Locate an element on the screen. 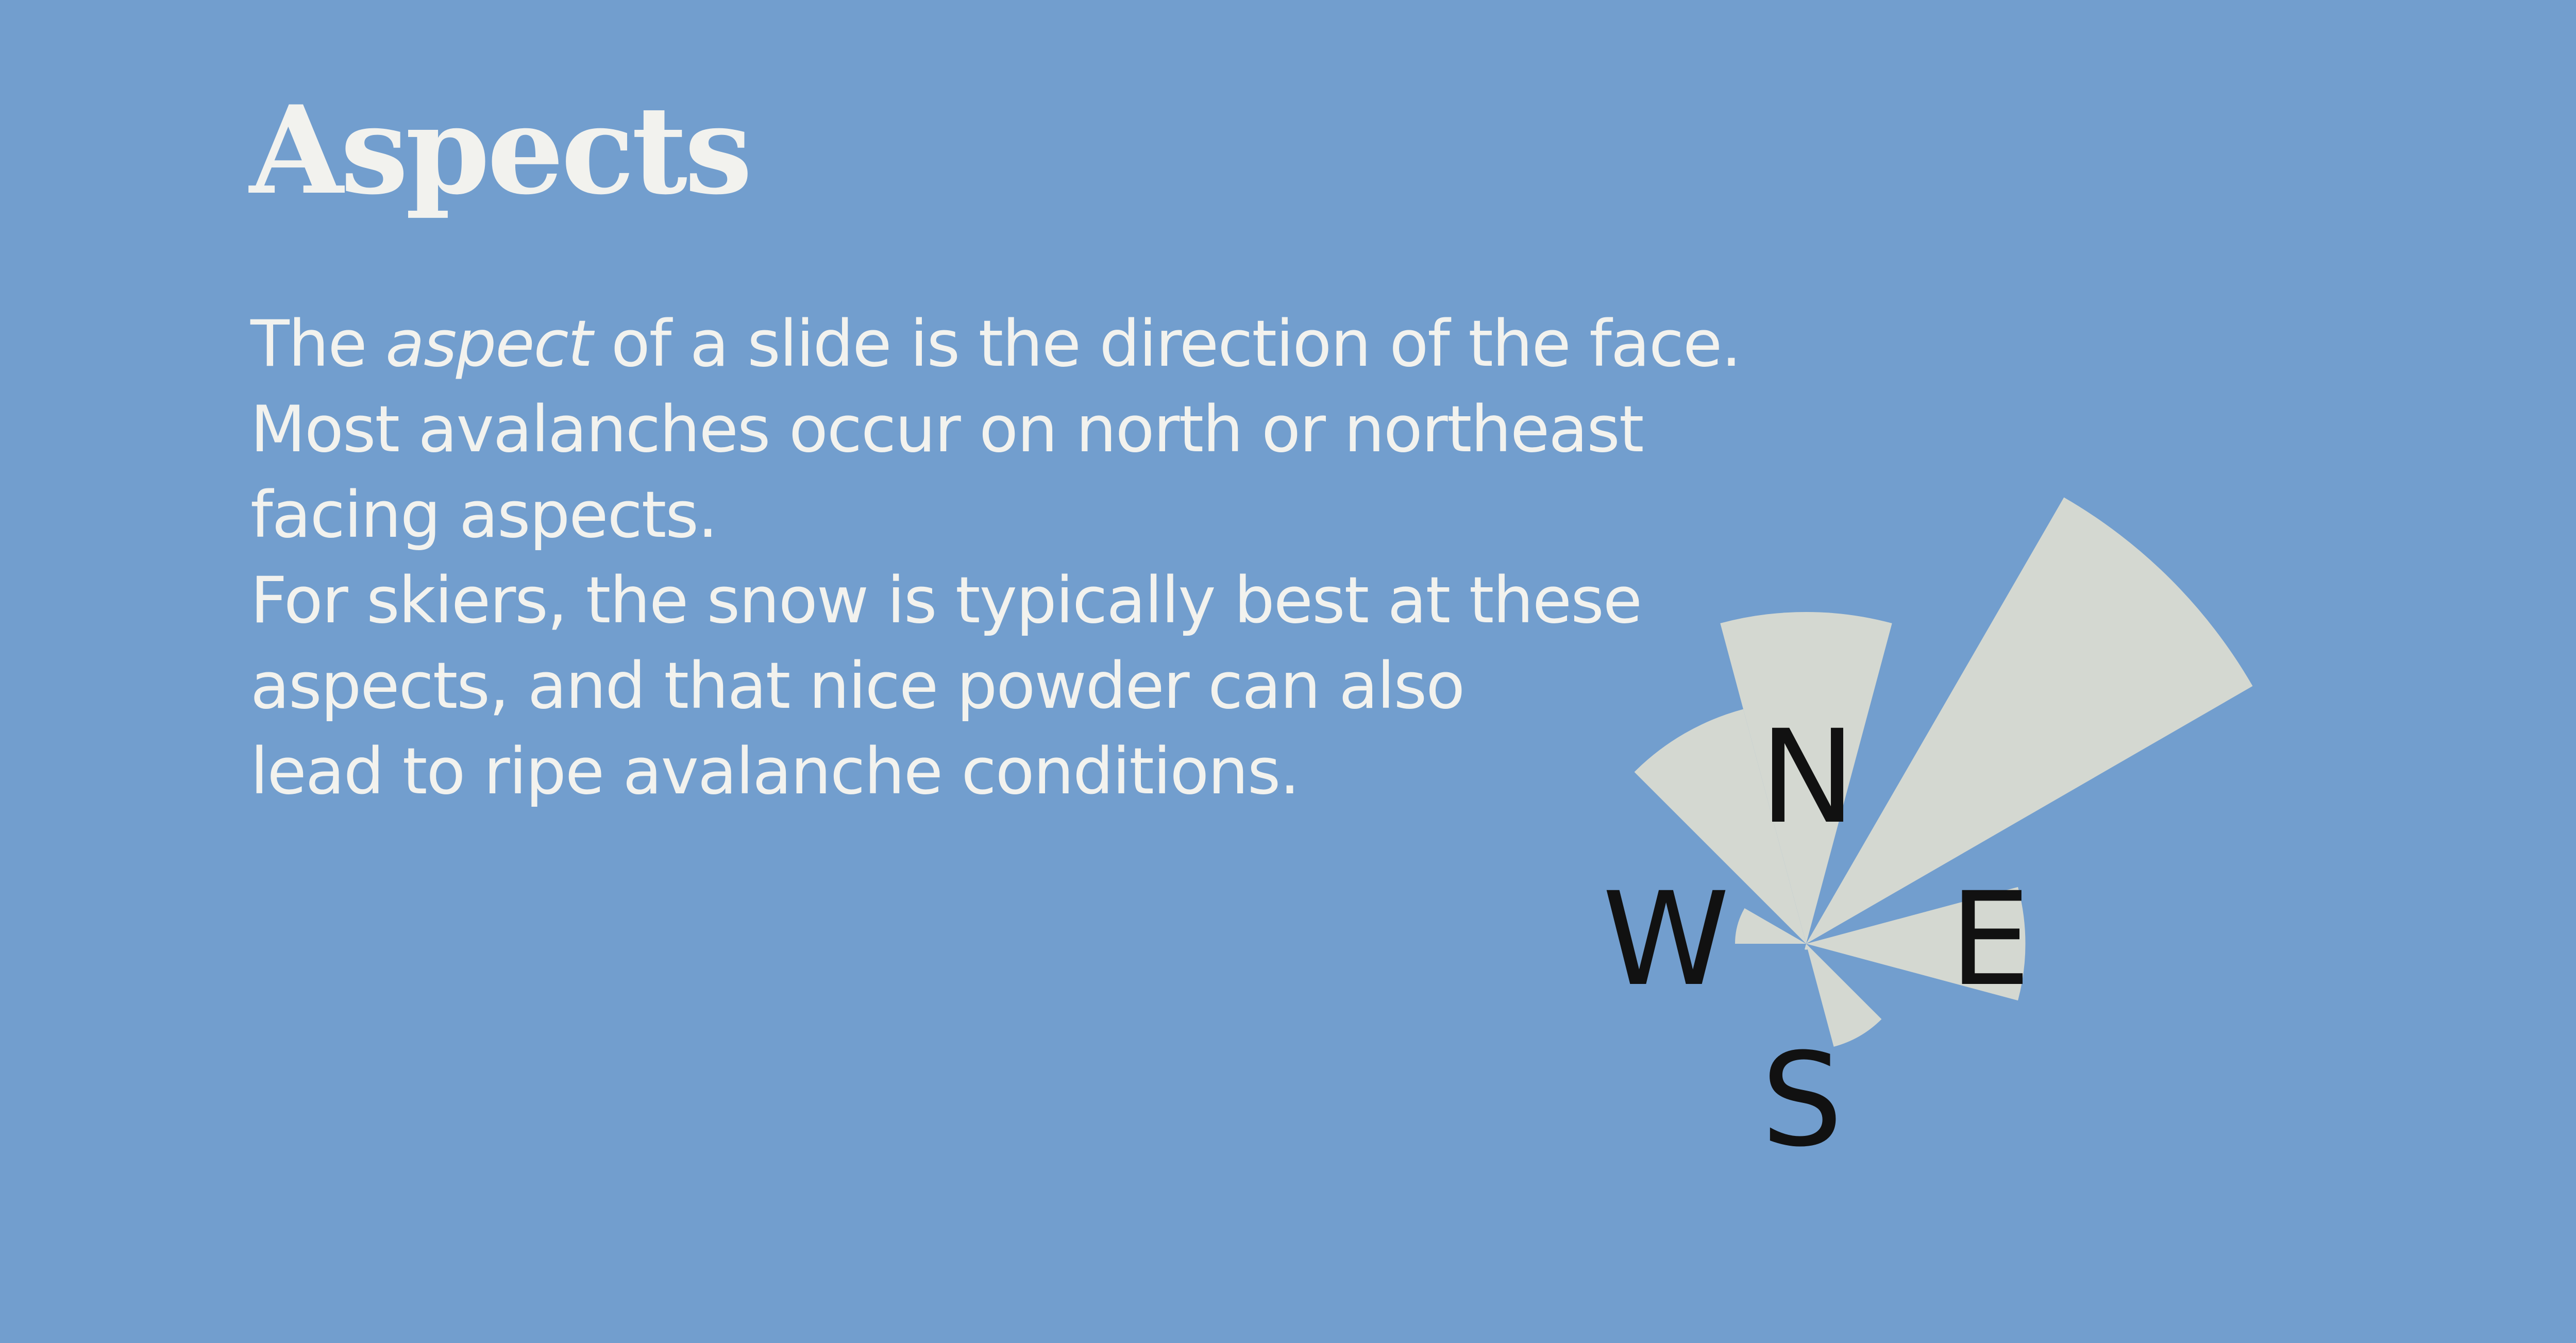 The image size is (2576, 1343). page-title: Aspects is located at coordinates (500, 150).